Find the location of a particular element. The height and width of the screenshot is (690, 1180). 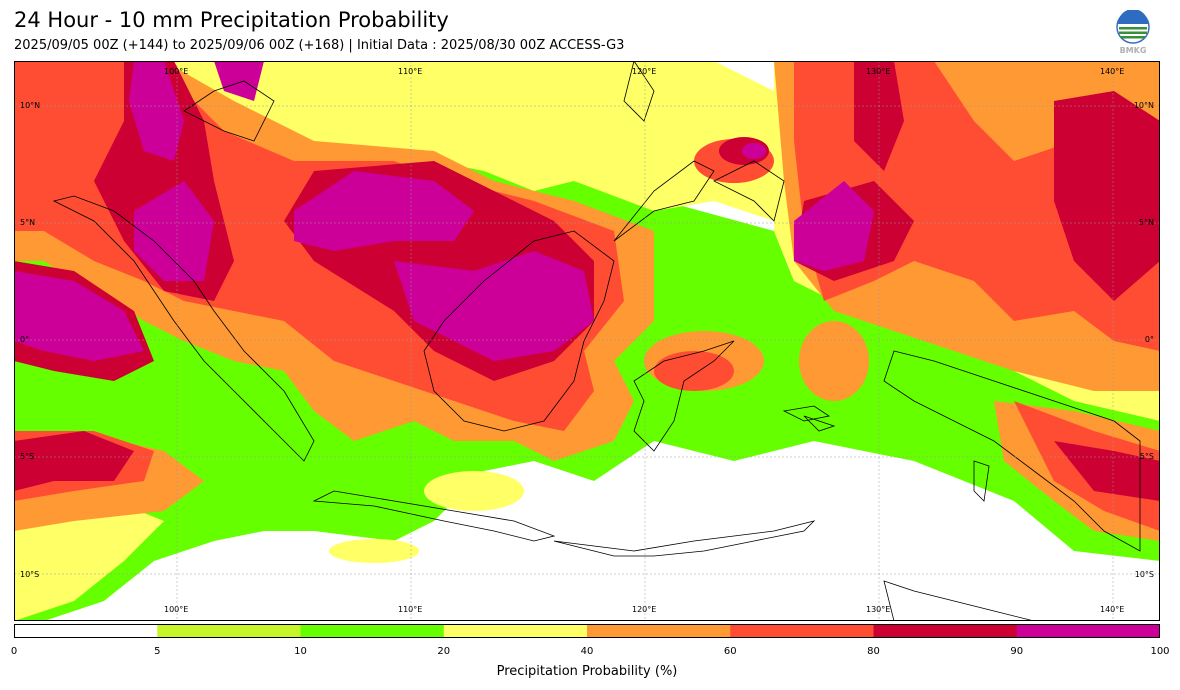

colorbar-tick-label: 40 is located at coordinates (587, 651).